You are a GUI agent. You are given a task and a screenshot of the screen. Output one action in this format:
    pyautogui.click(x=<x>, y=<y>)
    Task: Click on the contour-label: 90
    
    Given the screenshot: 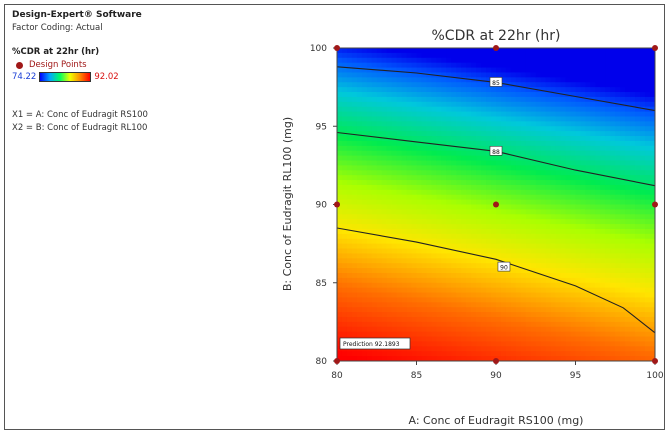 What is the action you would take?
    pyautogui.click(x=504, y=268)
    